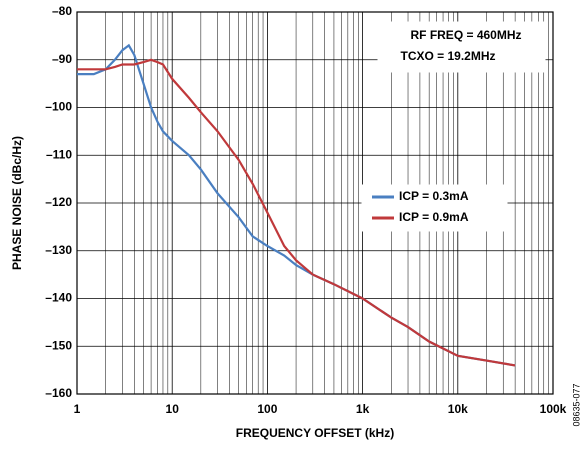 Image resolution: width=587 pixels, height=449 pixels. What do you see at coordinates (58, 345) in the screenshot?
I see `y-tick-label: –150` at bounding box center [58, 345].